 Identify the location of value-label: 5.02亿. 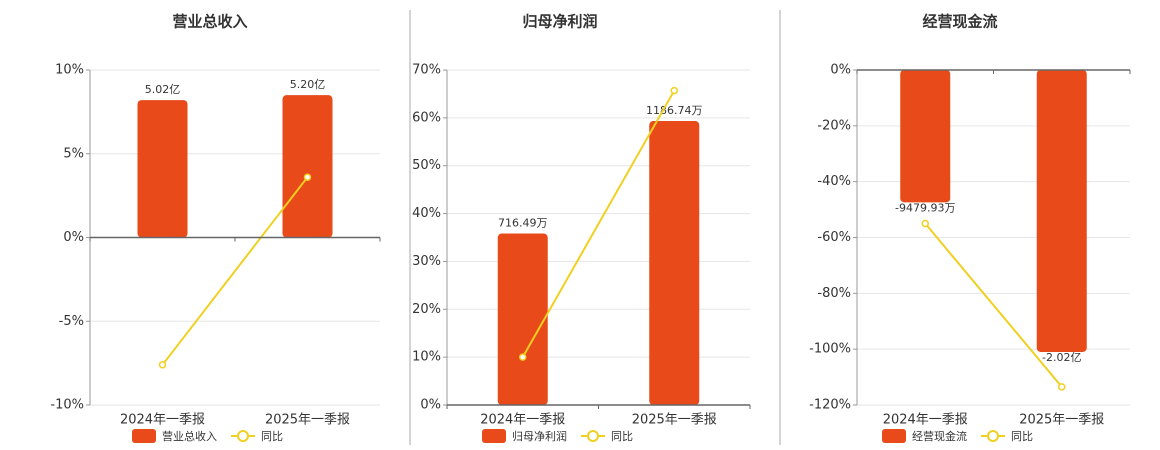
(163, 89).